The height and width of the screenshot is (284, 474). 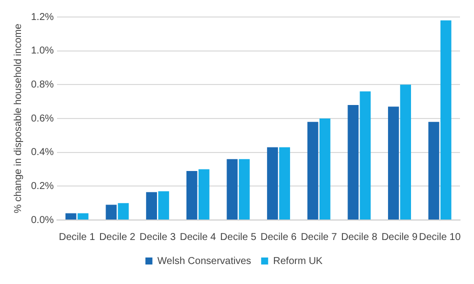 What do you see at coordinates (42, 152) in the screenshot?
I see `y-tick-label: 0.4%` at bounding box center [42, 152].